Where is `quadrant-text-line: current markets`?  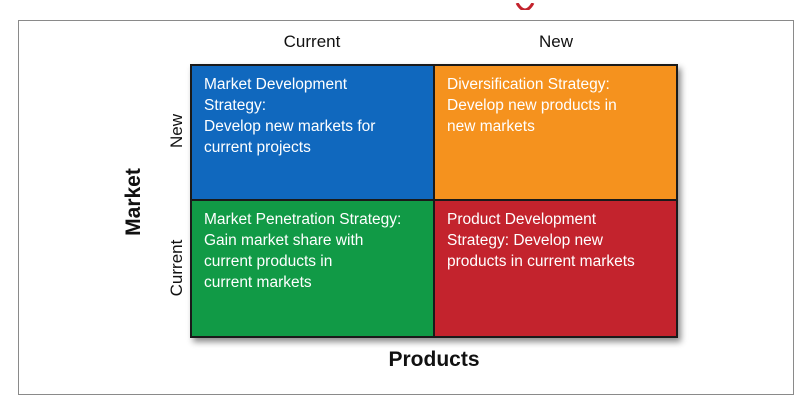
quadrant-text-line: current markets is located at coordinates (258, 282).